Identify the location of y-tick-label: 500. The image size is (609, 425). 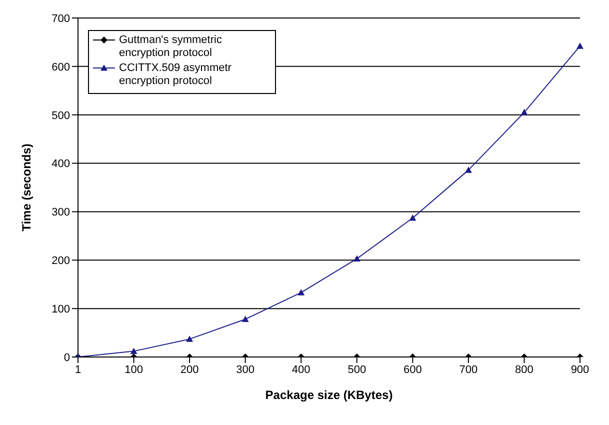
(61, 116).